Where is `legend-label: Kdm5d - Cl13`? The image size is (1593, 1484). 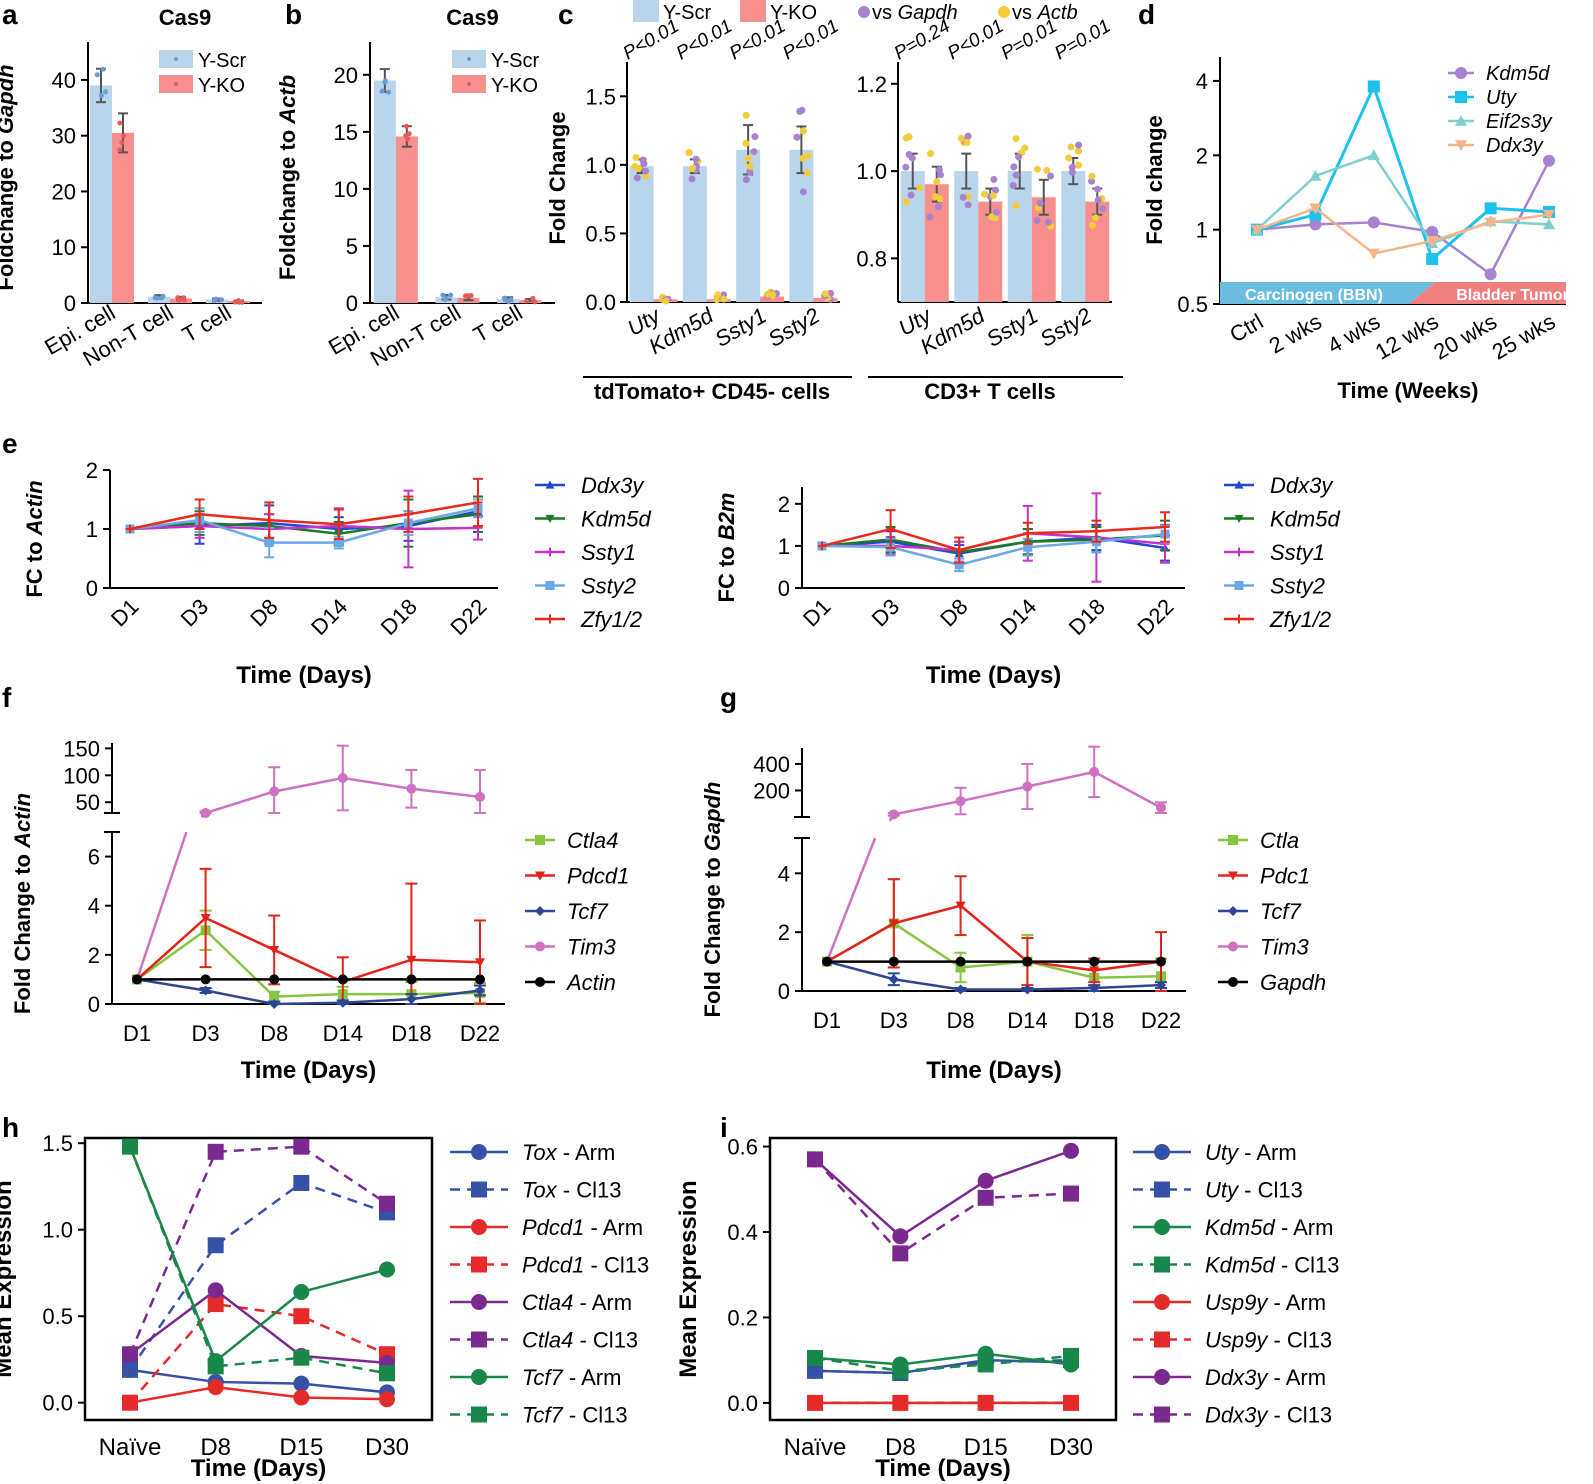 legend-label: Kdm5d - Cl13 is located at coordinates (1272, 1265).